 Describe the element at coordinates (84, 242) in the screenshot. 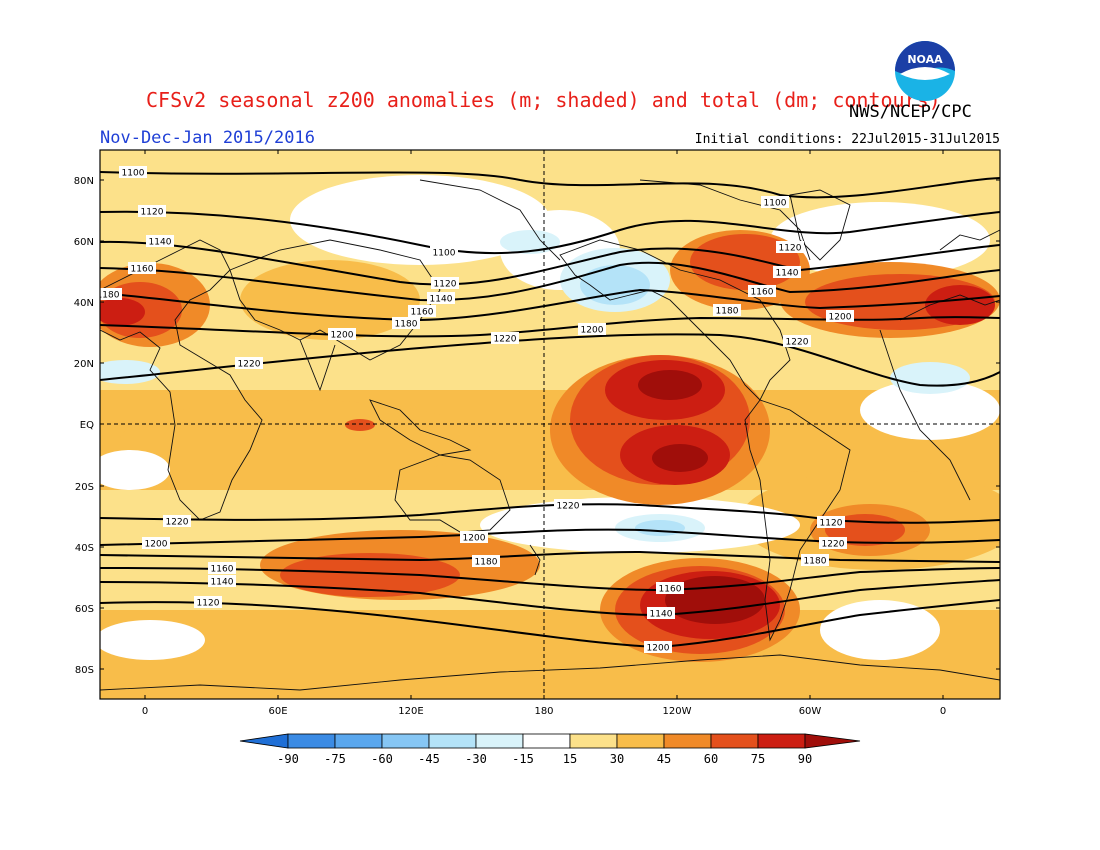

I see `lat-label-60n: 60N` at that location.